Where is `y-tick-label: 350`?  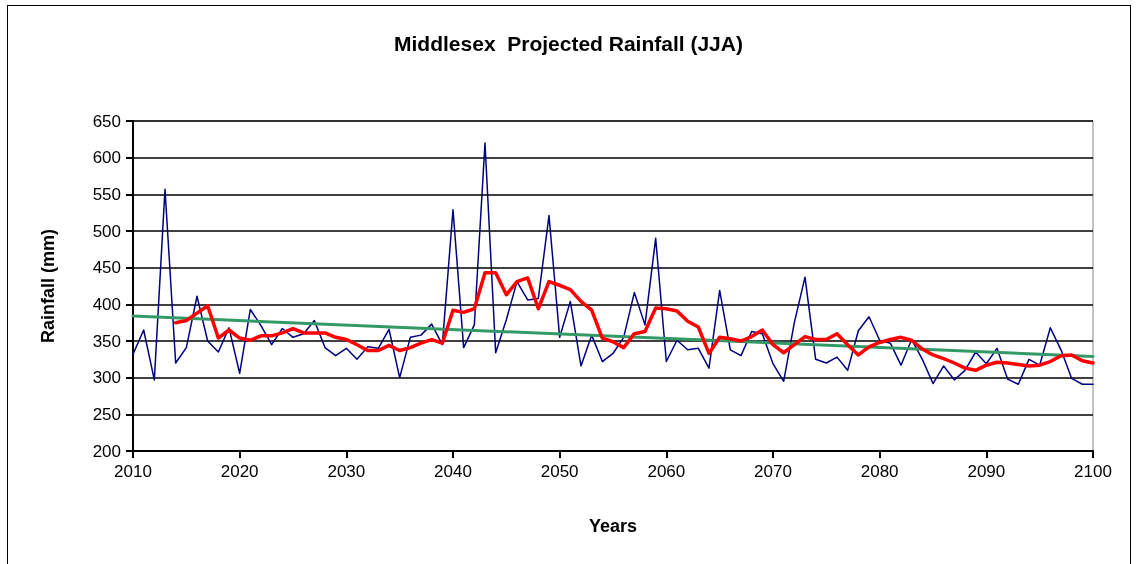
y-tick-label: 350 is located at coordinates (106, 341).